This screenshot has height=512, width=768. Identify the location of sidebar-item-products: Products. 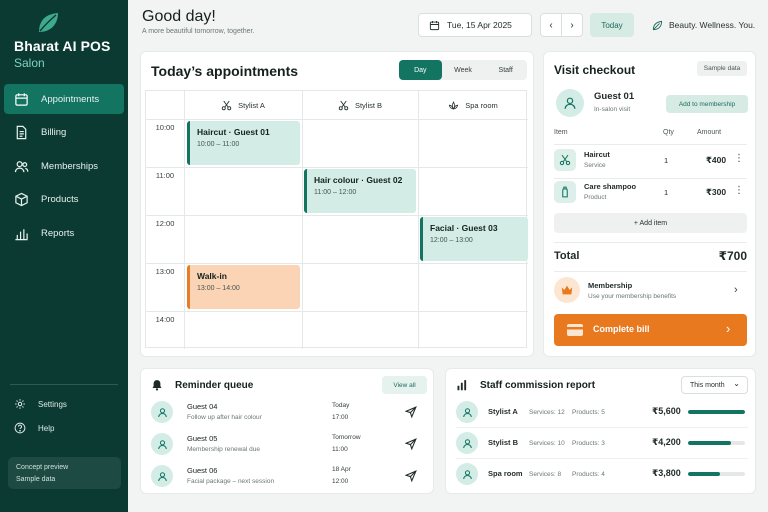
(64, 200).